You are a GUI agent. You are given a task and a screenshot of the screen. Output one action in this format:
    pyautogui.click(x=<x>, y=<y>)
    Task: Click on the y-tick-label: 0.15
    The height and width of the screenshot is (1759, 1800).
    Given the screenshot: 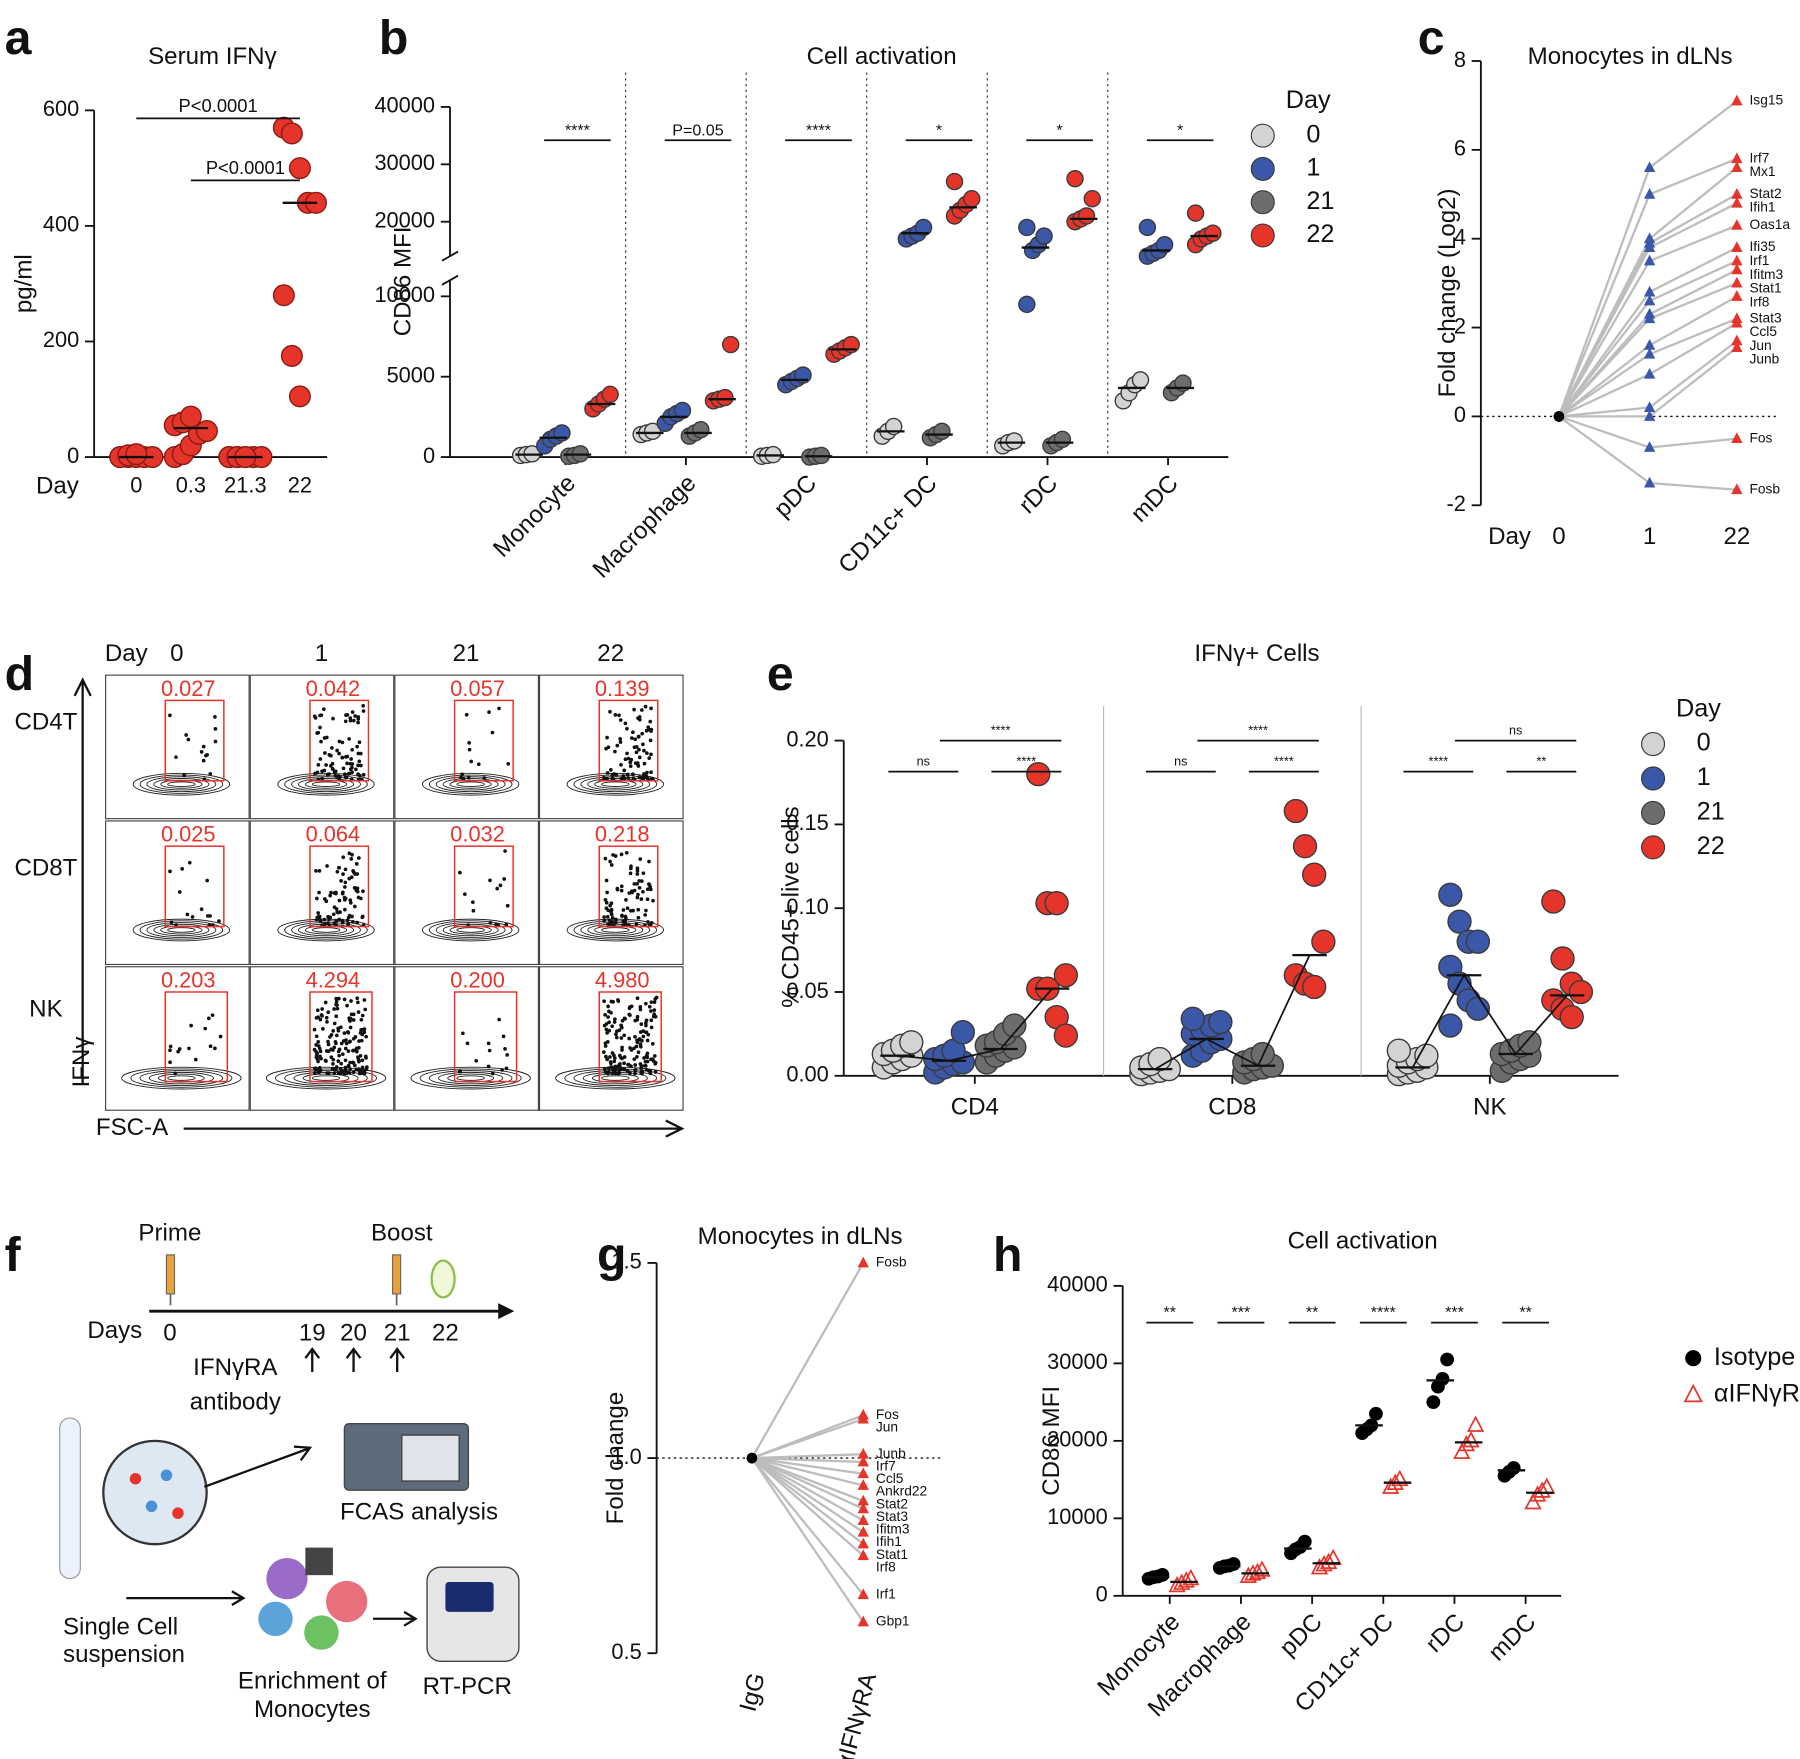 What is the action you would take?
    pyautogui.click(x=807, y=822)
    